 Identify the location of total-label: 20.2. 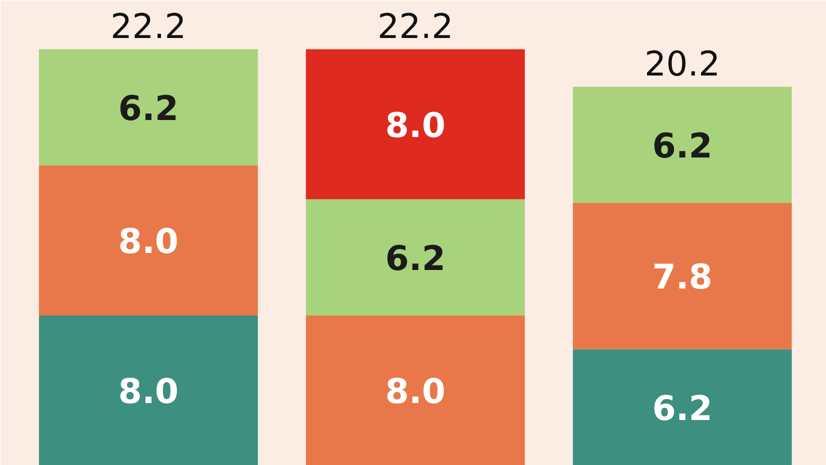
(682, 64).